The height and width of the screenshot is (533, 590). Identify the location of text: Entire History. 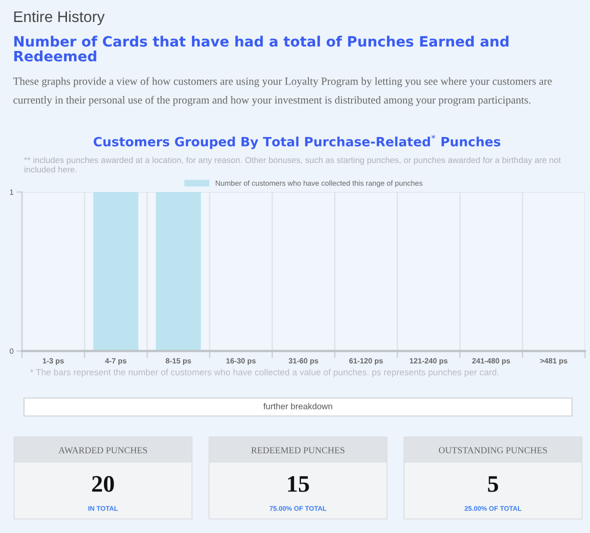
(59, 18).